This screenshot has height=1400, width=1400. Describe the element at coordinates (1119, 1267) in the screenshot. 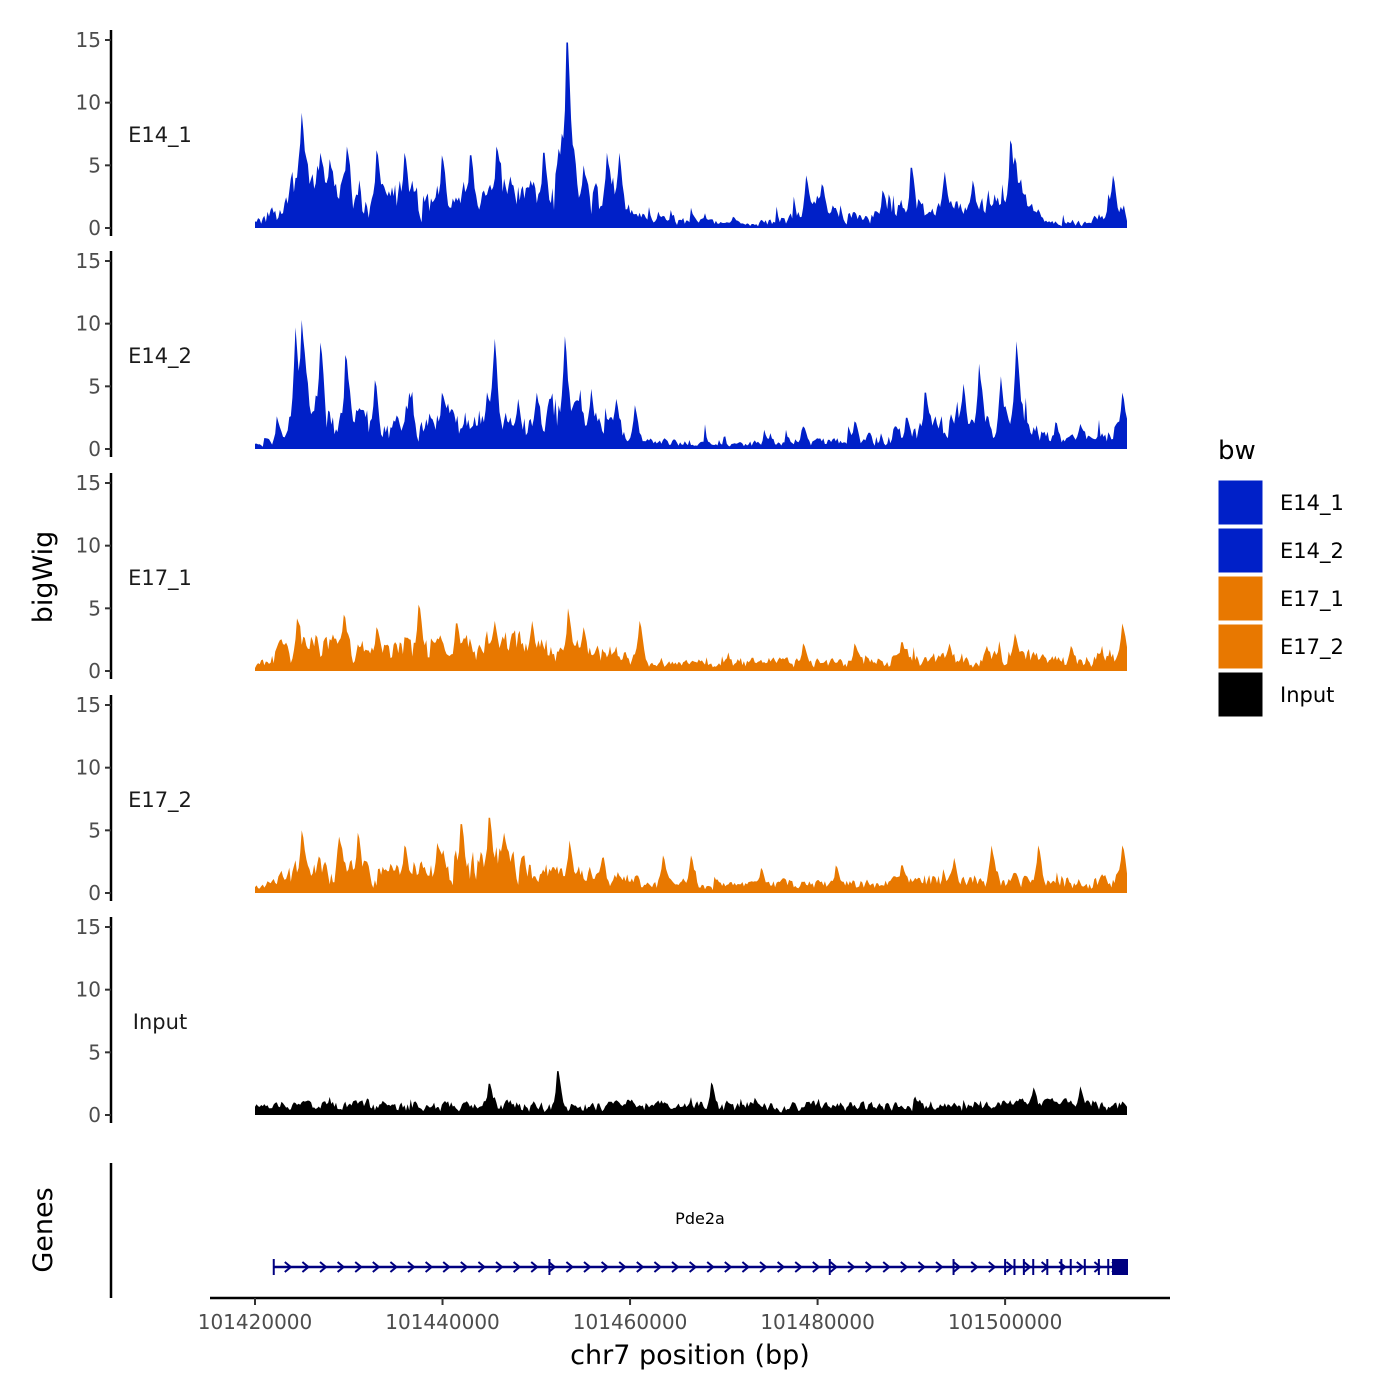

I see `gene-end-block` at that location.